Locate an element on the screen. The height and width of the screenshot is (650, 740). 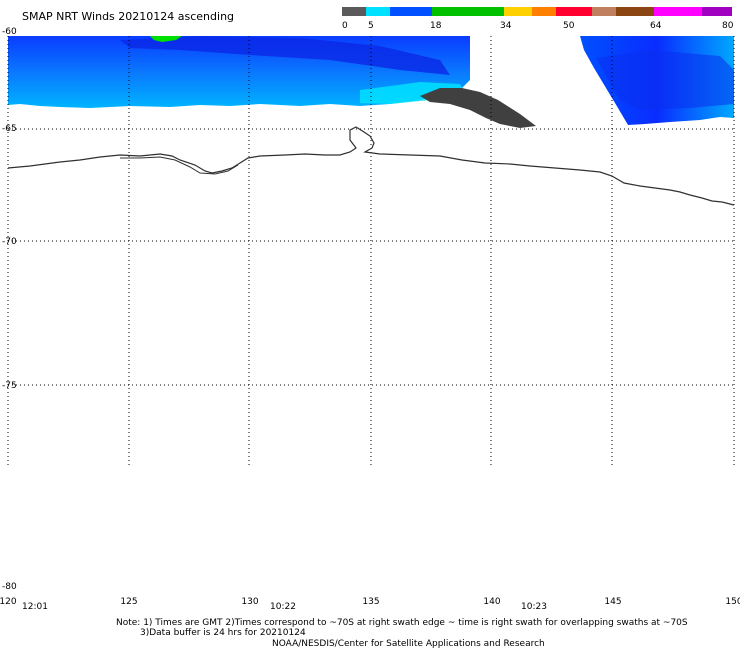
colorbar-tick-label: 50 is located at coordinates (569, 26).